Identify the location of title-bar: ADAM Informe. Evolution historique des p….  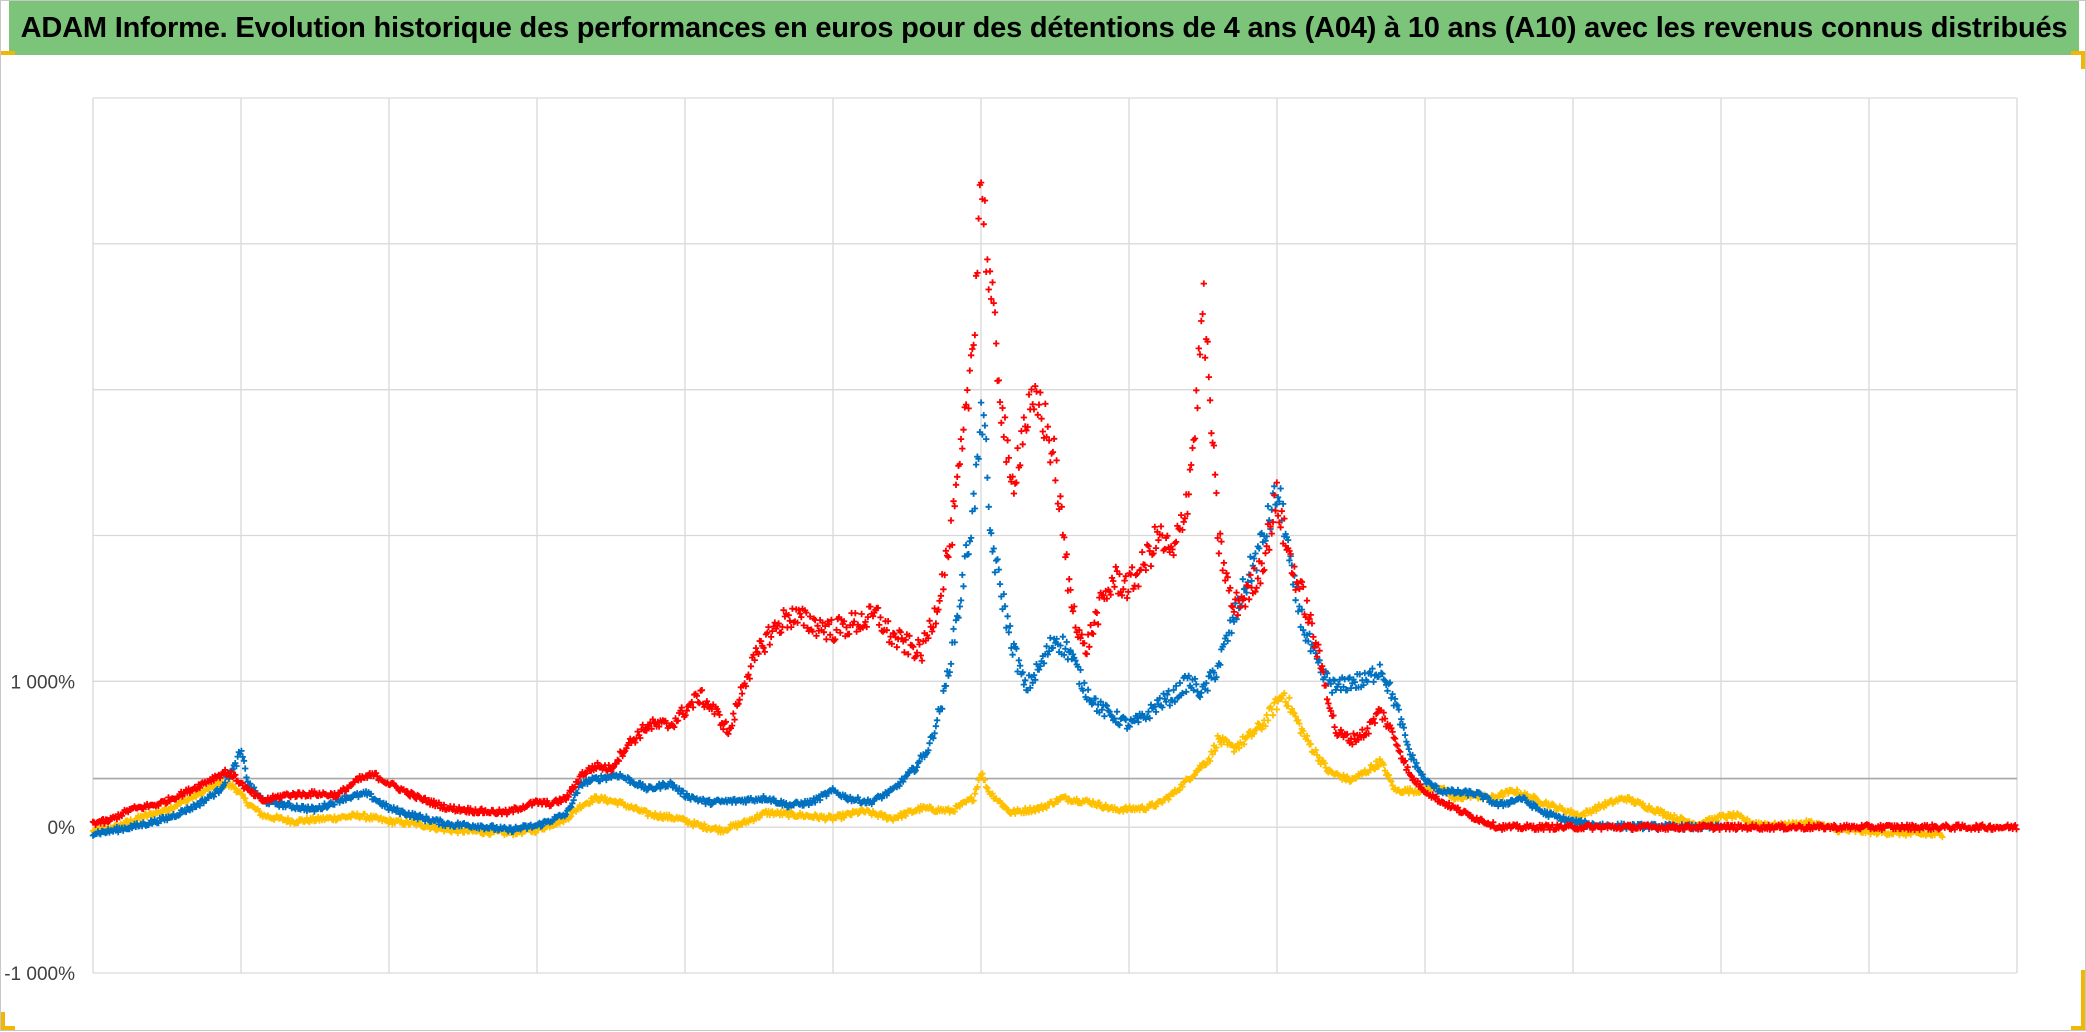
(1044, 28).